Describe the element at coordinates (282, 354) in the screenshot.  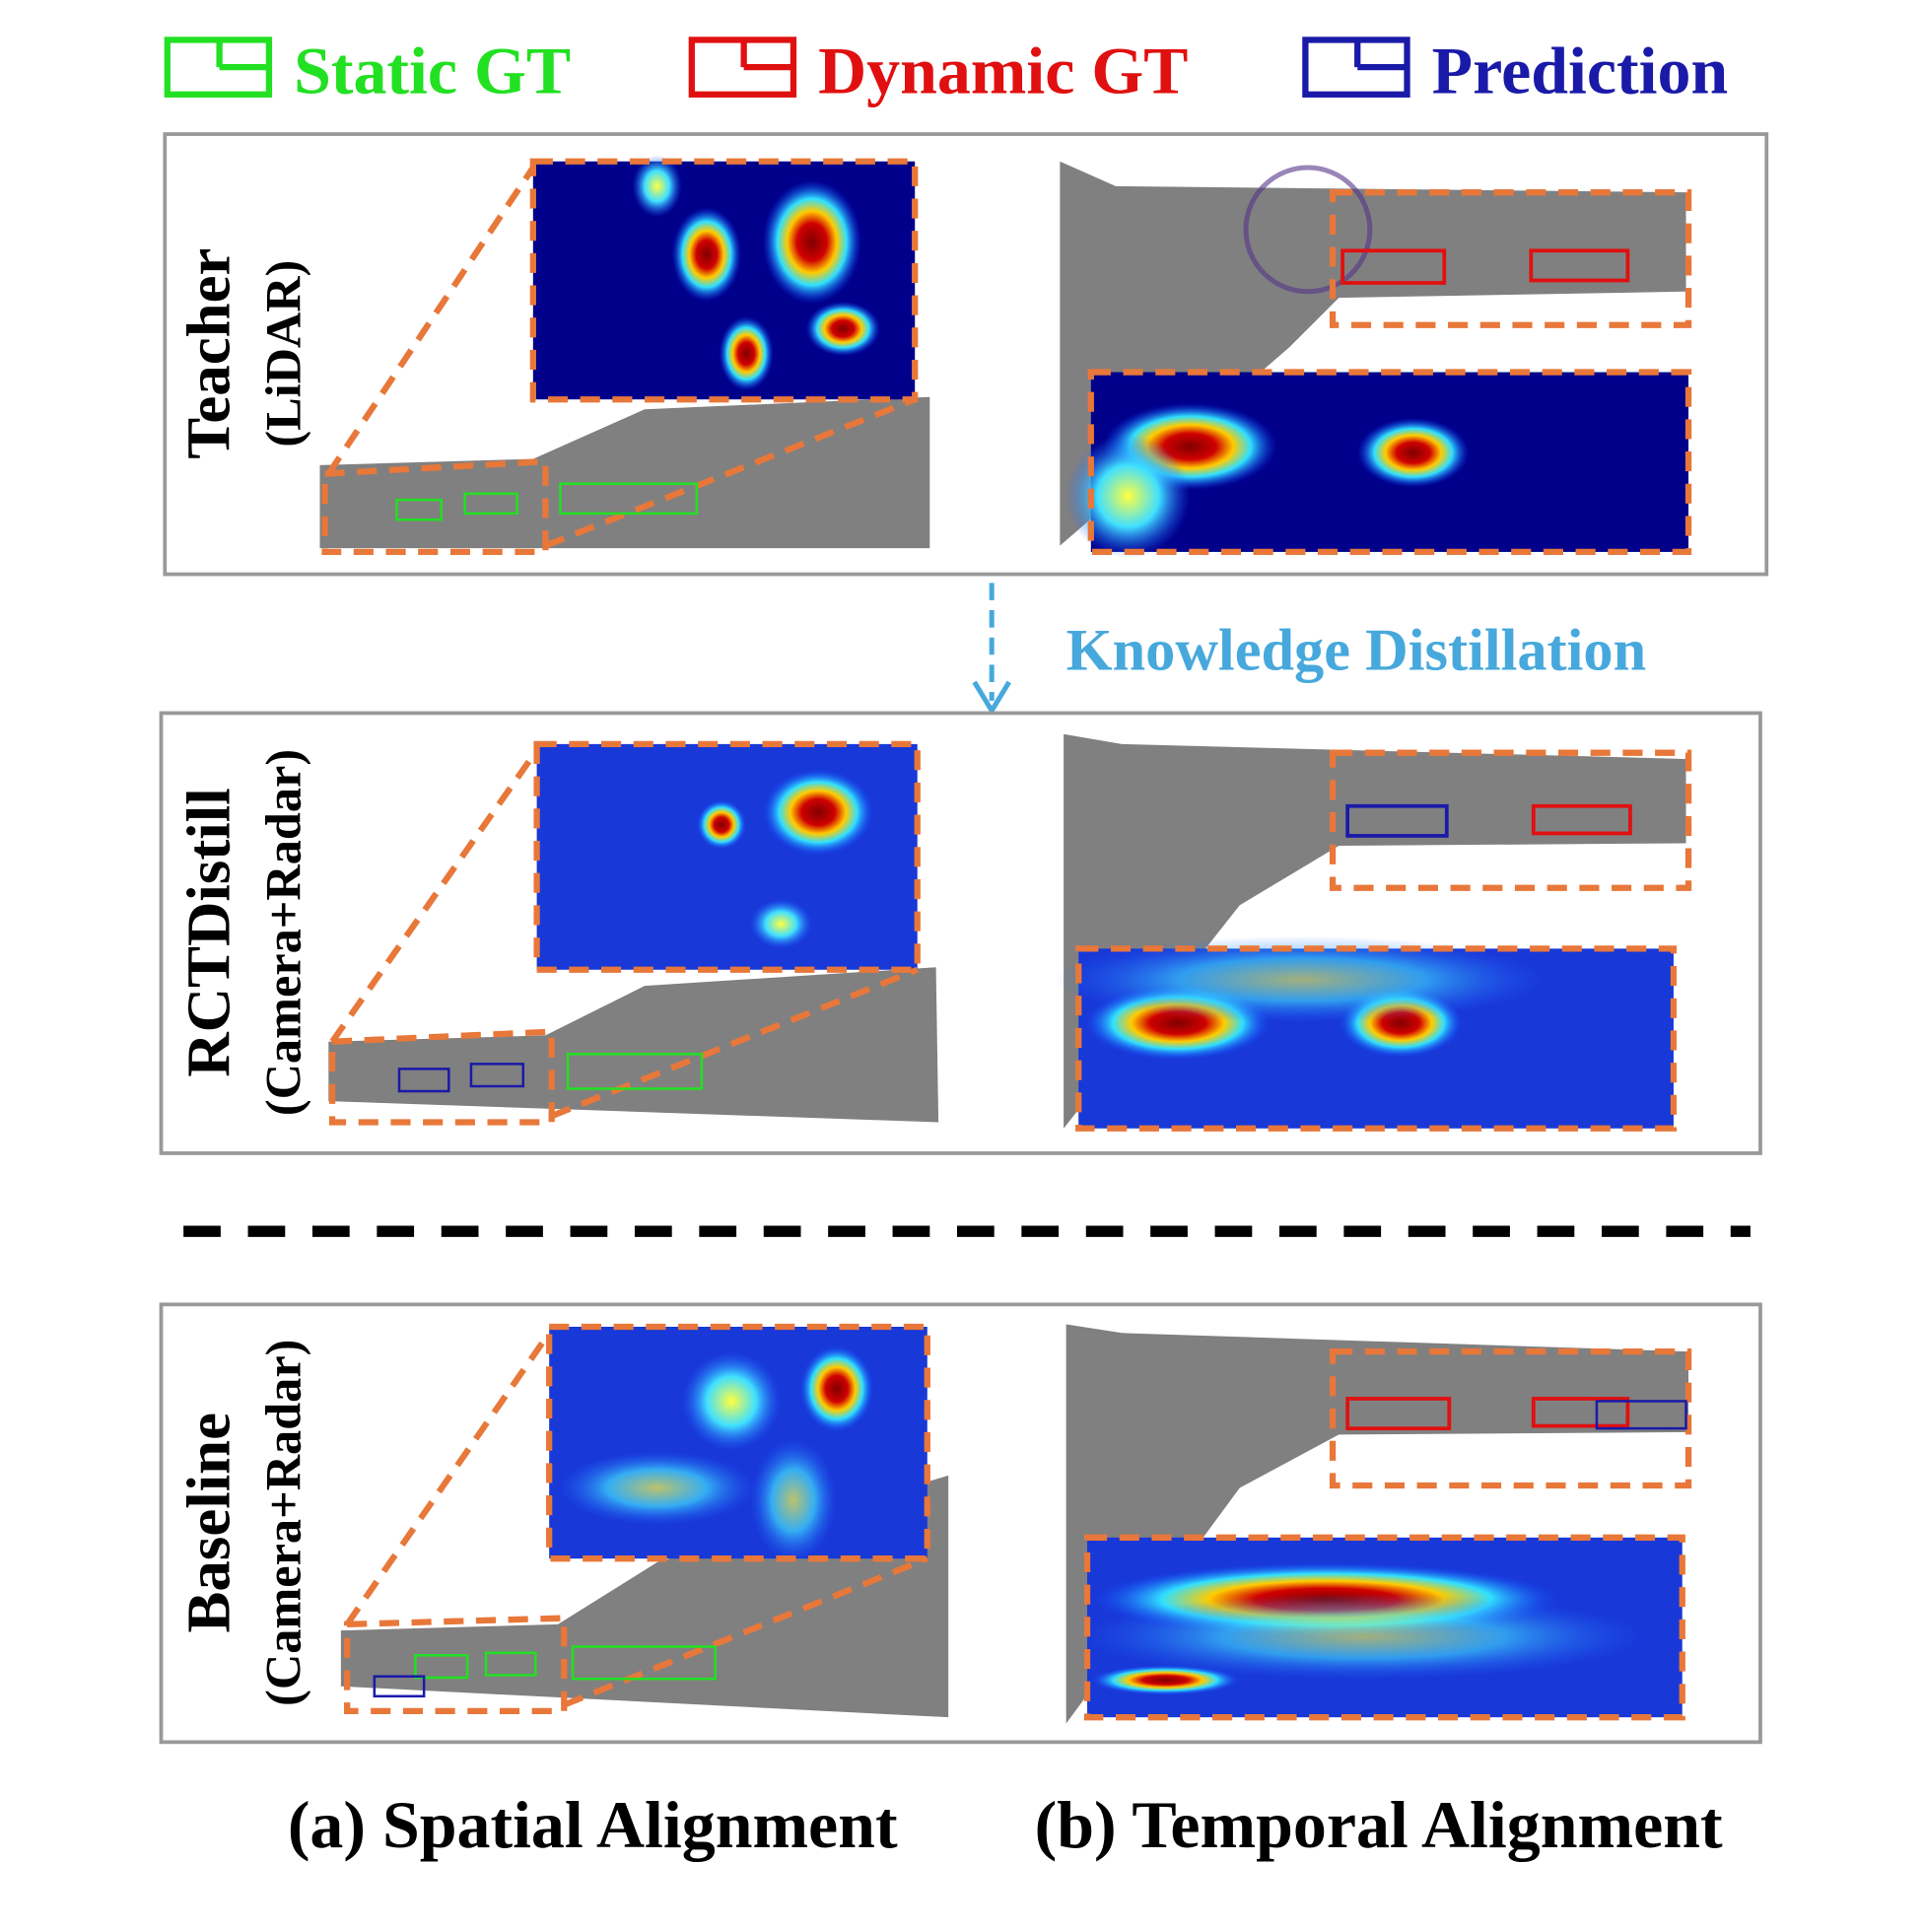
I see `row-sub: (LiDAR)` at that location.